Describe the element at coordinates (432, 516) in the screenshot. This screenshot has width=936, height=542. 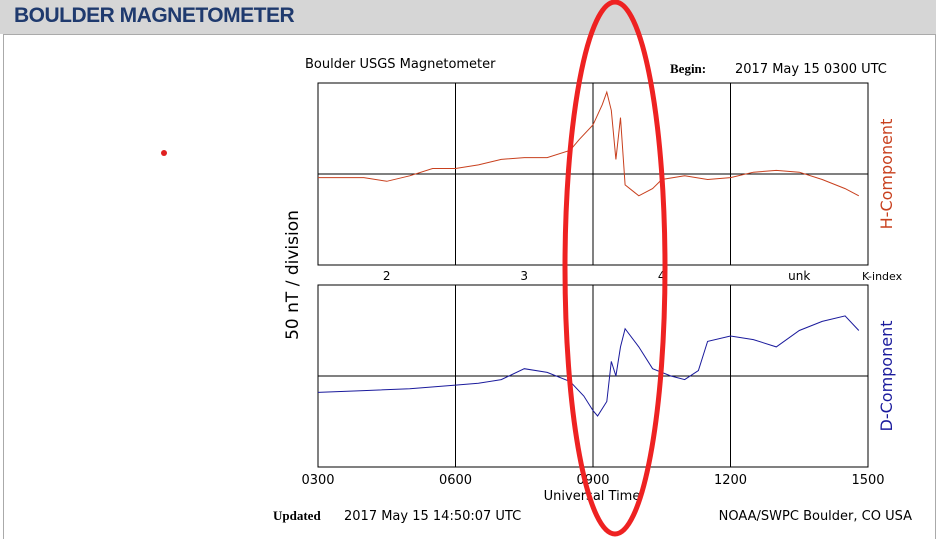
I see `updated-time: 2017 May 15 14:50:07 UTC` at that location.